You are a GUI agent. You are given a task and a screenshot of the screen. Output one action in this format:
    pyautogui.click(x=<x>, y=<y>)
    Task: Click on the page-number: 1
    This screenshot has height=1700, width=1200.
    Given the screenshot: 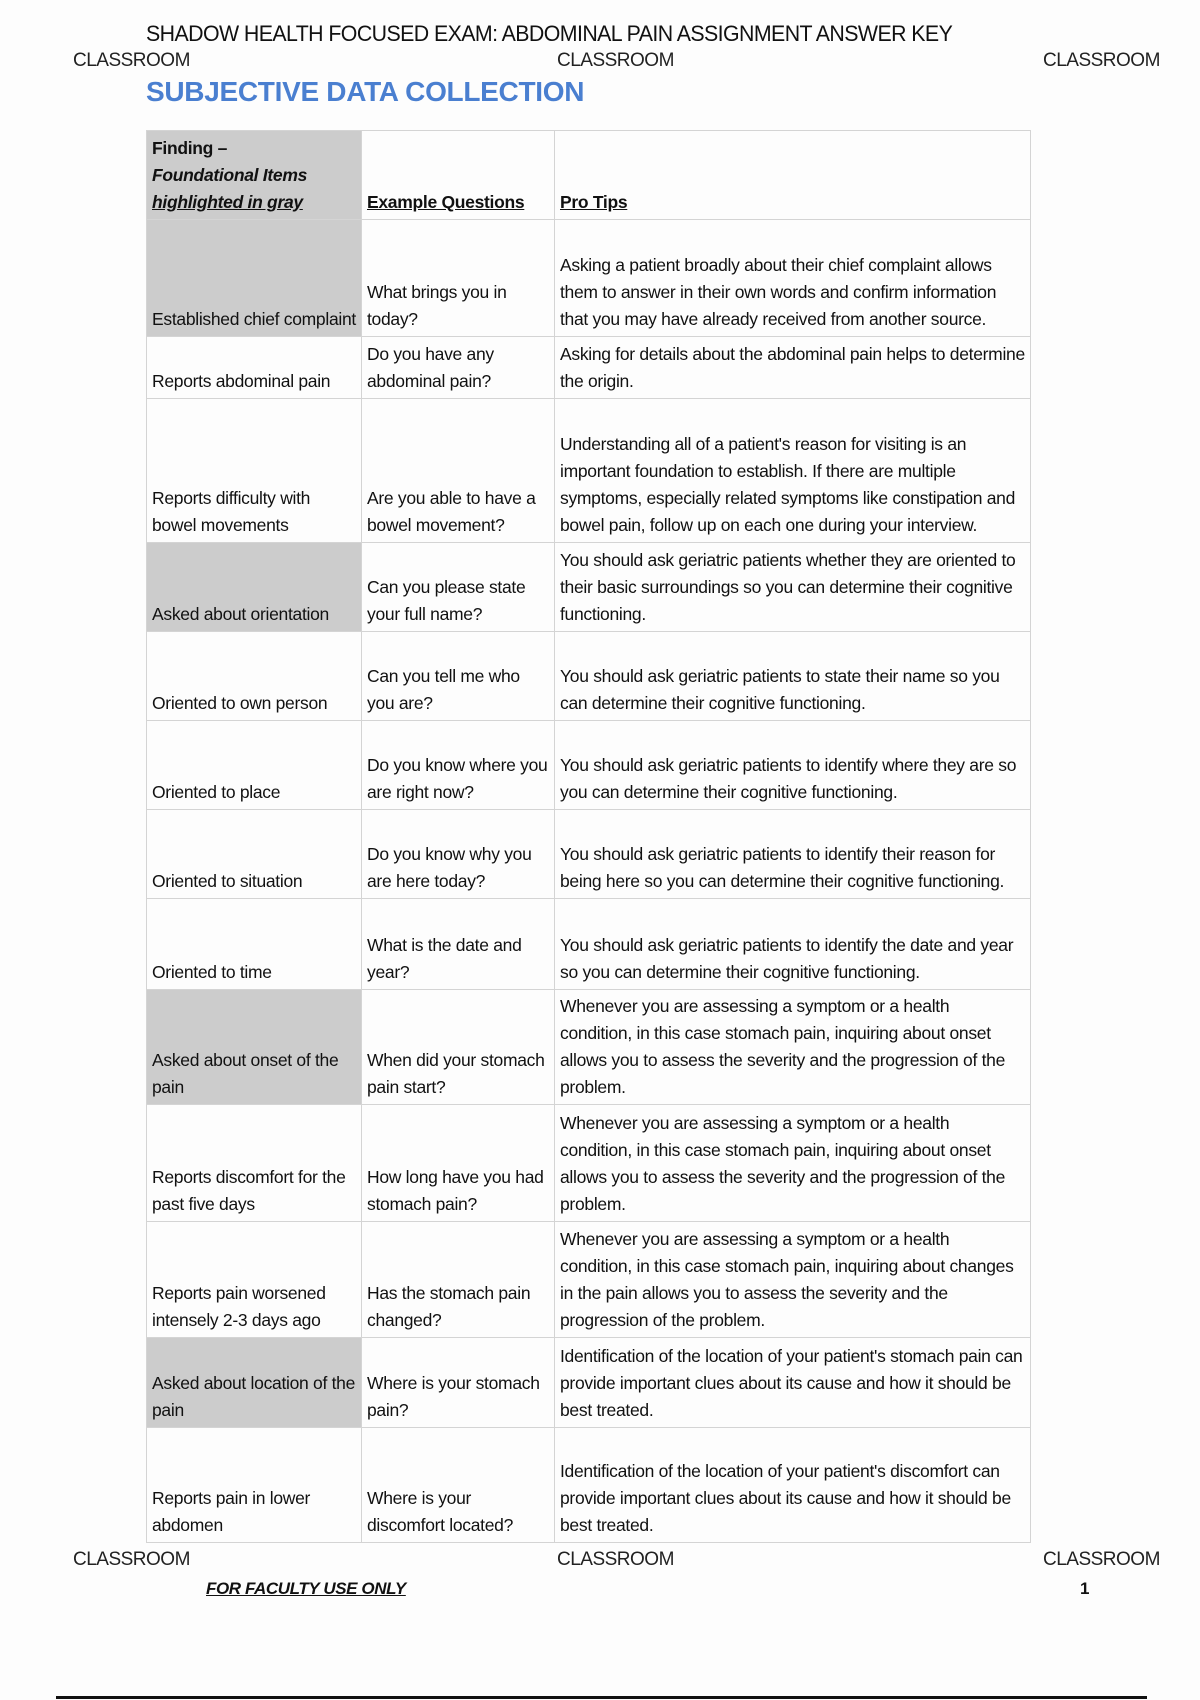 What is the action you would take?
    pyautogui.click(x=1085, y=1588)
    